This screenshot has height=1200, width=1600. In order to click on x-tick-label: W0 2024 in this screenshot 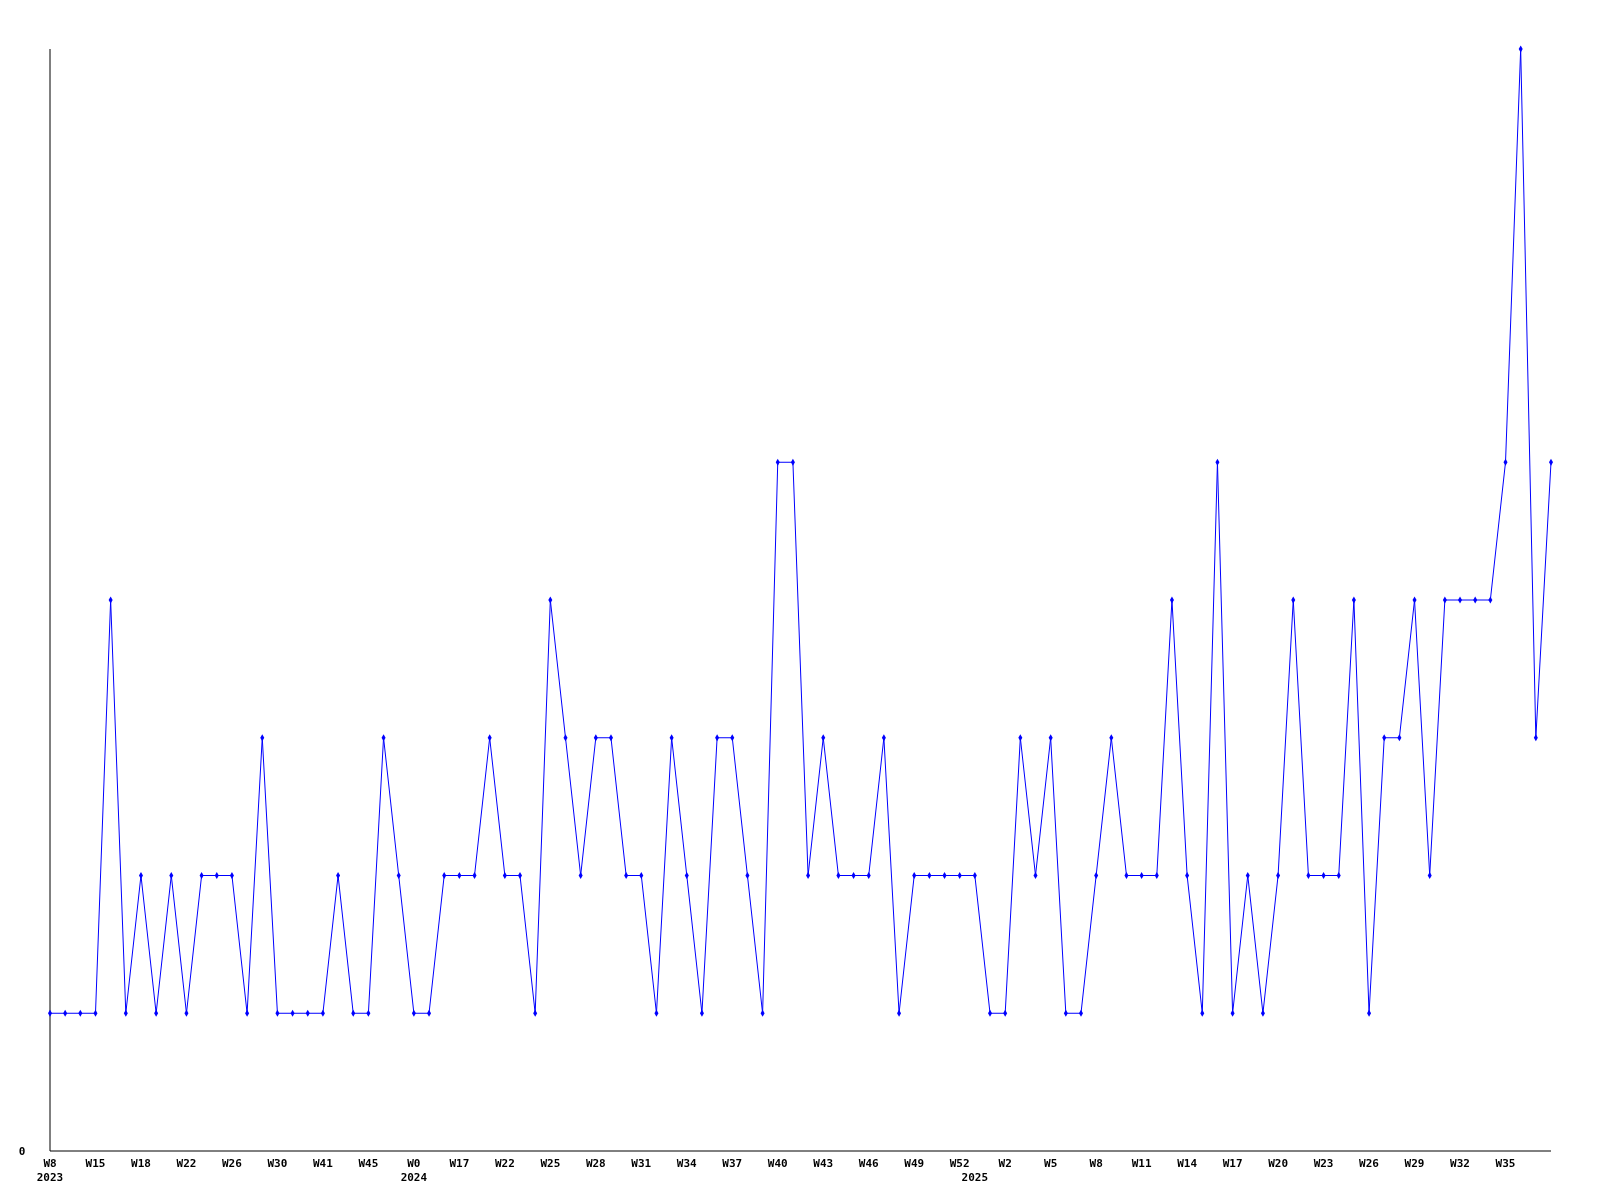, I will do `click(414, 1170)`.